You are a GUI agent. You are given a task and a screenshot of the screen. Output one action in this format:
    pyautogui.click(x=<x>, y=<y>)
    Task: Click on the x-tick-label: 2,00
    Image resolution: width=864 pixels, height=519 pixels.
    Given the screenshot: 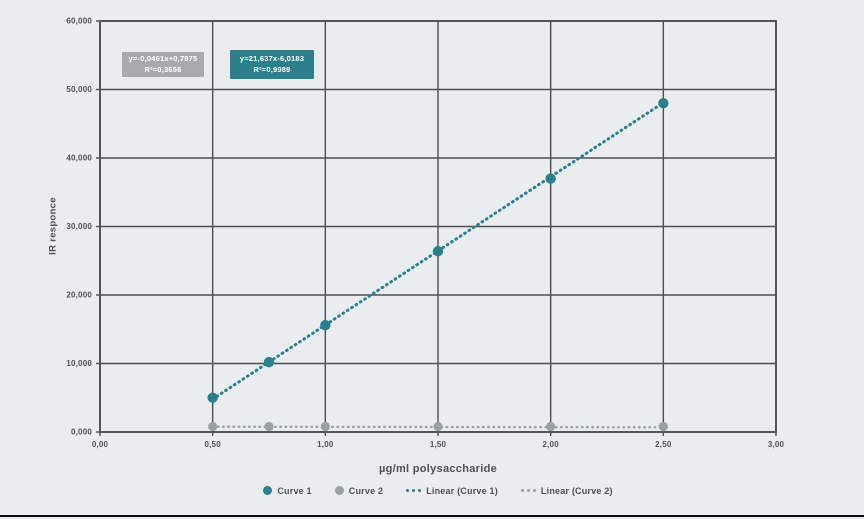 What is the action you would take?
    pyautogui.click(x=550, y=444)
    